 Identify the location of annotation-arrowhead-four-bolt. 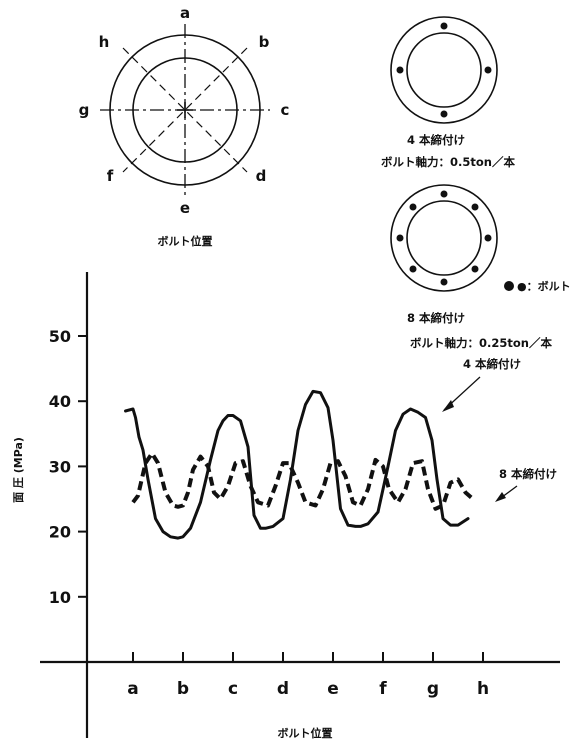
(448, 406).